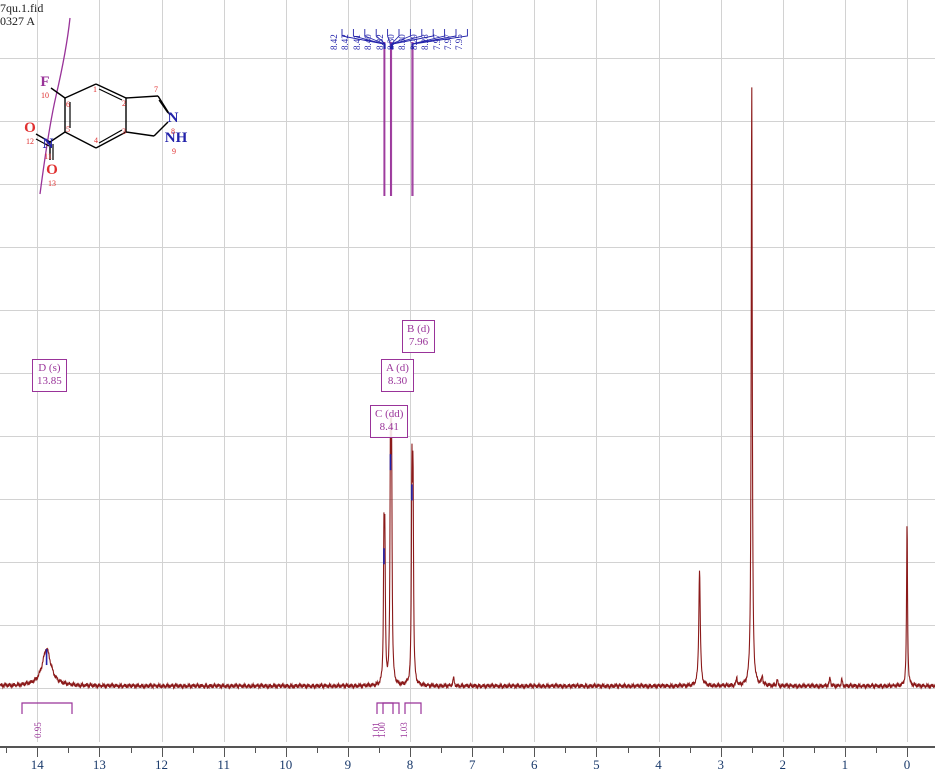 The height and width of the screenshot is (776, 935). I want to click on svg-text: 5, so click(68, 129).